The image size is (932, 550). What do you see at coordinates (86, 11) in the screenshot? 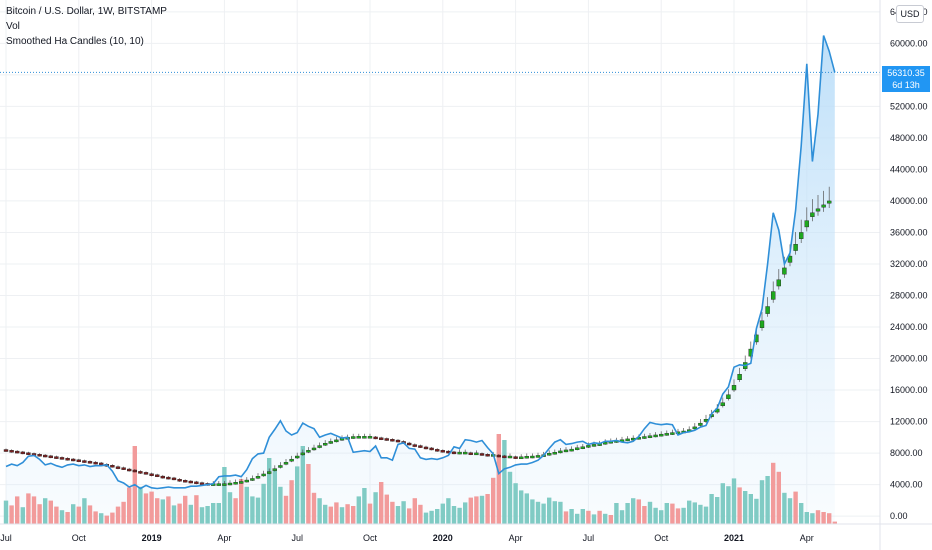
I see `symbol-title: Bitcoin / U.S. Dollar, 1W, BITSTAMP` at bounding box center [86, 11].